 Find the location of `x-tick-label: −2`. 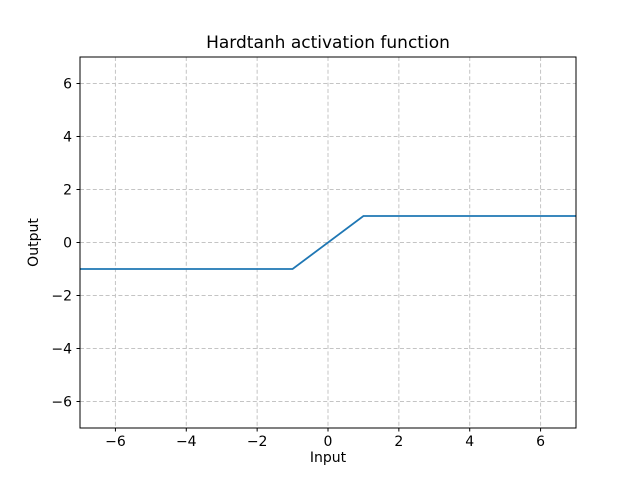

x-tick-label: −2 is located at coordinates (257, 442).